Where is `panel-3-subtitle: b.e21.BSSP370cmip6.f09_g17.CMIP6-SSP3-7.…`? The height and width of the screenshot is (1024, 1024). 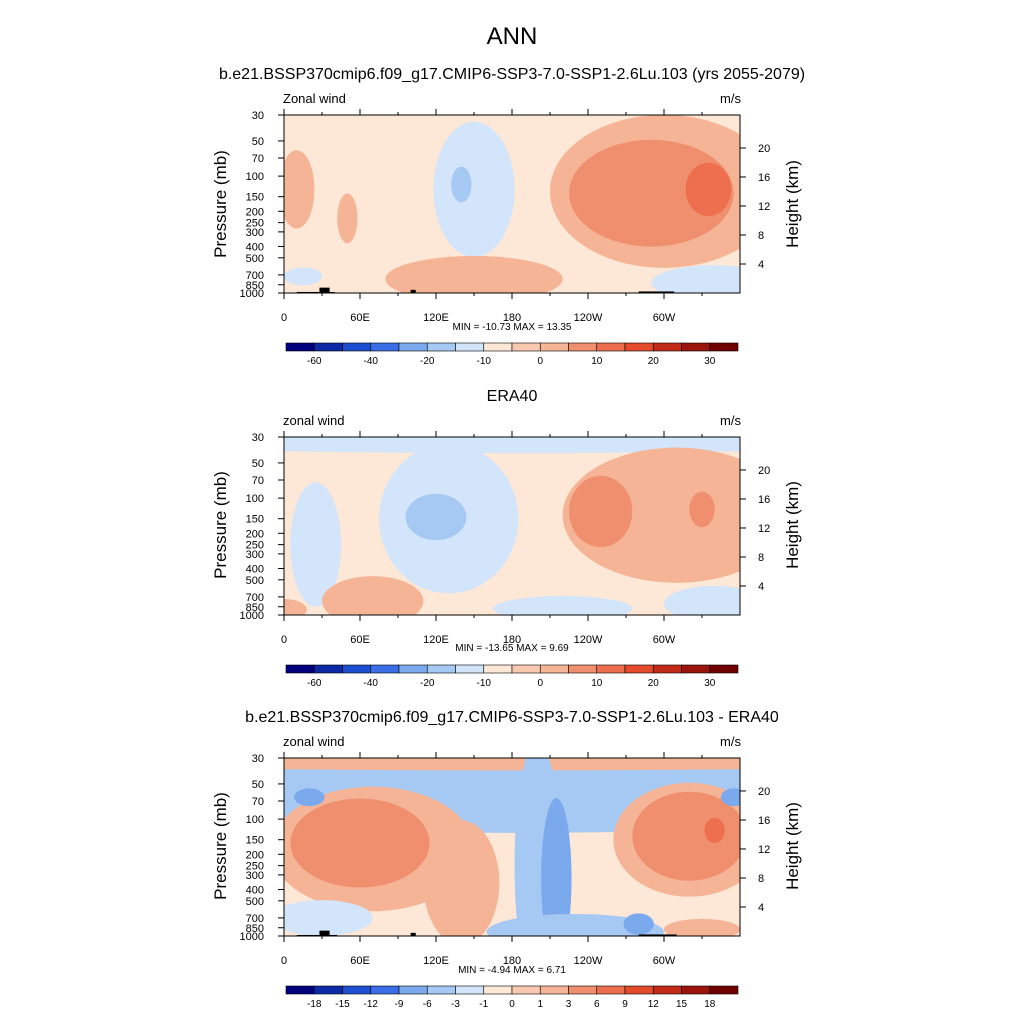 panel-3-subtitle: b.e21.BSSP370cmip6.f09_g17.CMIP6-SSP3-7.… is located at coordinates (512, 717).